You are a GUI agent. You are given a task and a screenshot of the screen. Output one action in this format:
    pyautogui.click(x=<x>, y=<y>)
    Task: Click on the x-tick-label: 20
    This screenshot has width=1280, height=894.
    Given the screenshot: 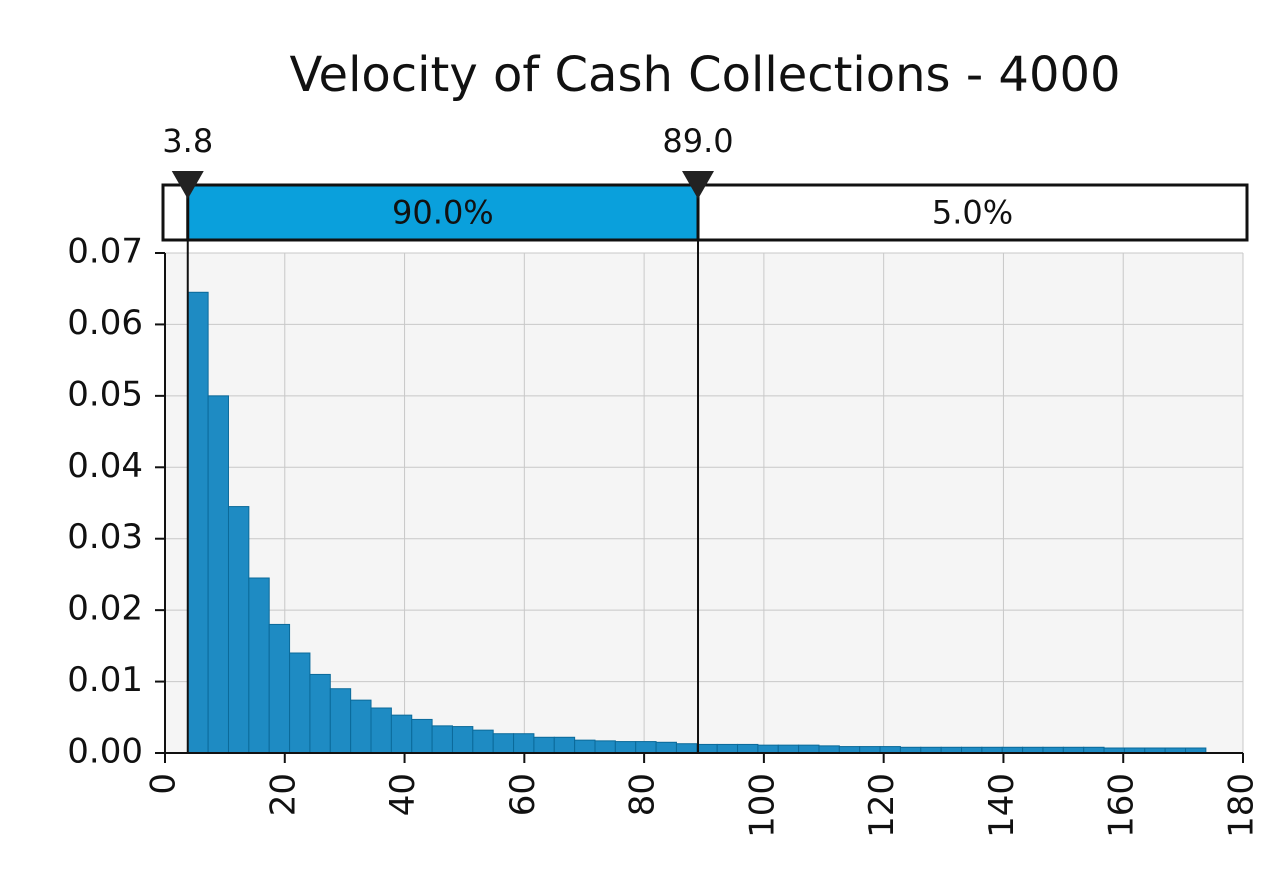 What is the action you would take?
    pyautogui.click(x=283, y=794)
    